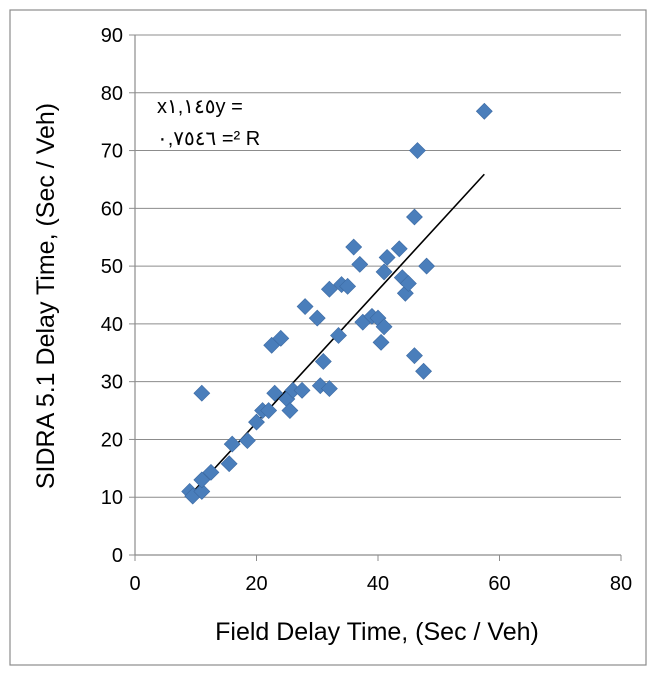  What do you see at coordinates (112, 440) in the screenshot?
I see `y-tick-label: 20` at bounding box center [112, 440].